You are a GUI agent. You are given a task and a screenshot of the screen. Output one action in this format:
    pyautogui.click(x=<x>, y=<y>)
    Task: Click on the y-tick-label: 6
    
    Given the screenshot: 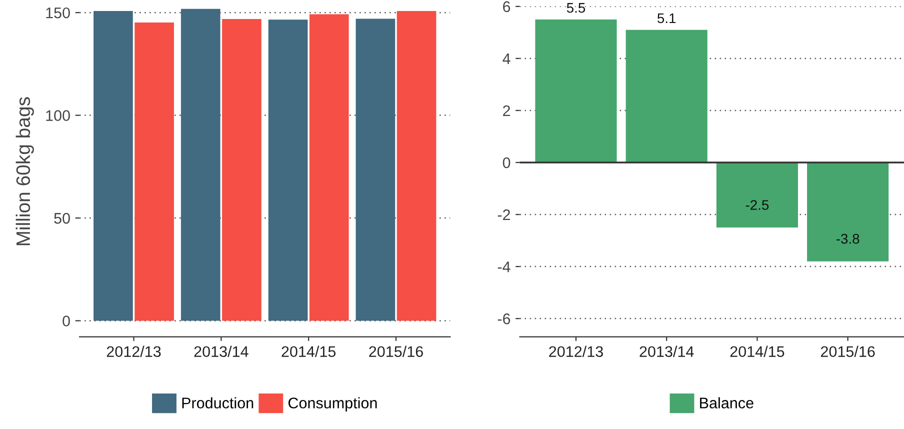 What is the action you would take?
    pyautogui.click(x=506, y=6)
    